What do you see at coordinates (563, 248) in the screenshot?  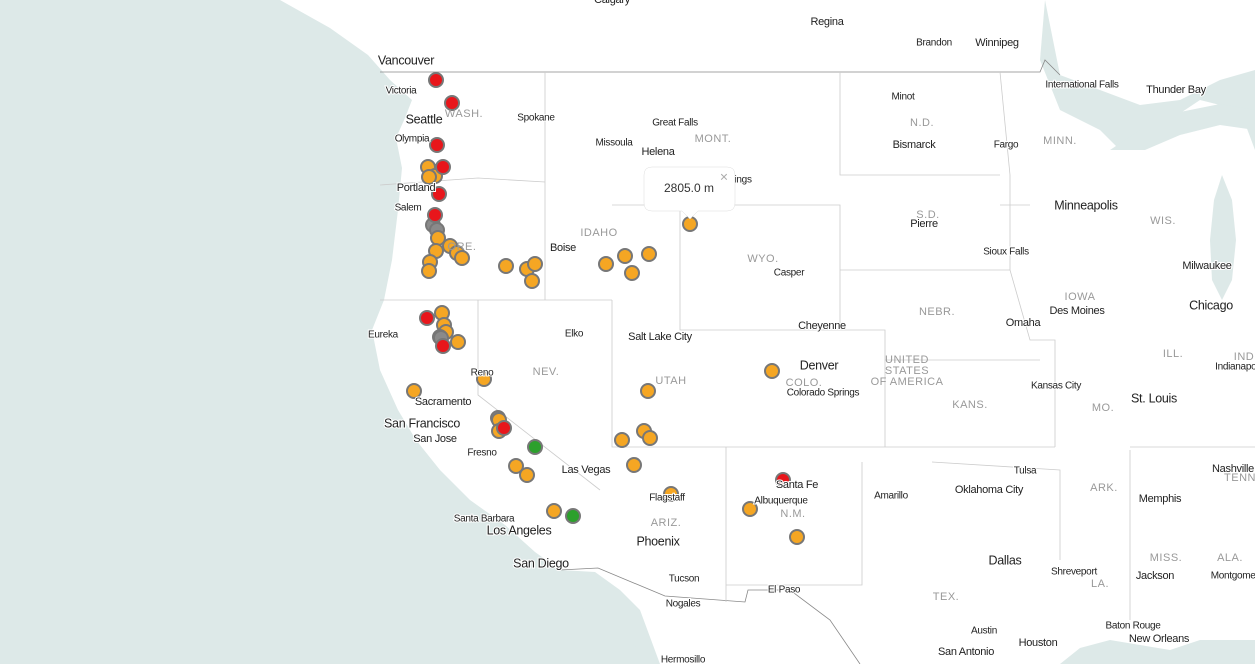 I see `city-label: Boise` at bounding box center [563, 248].